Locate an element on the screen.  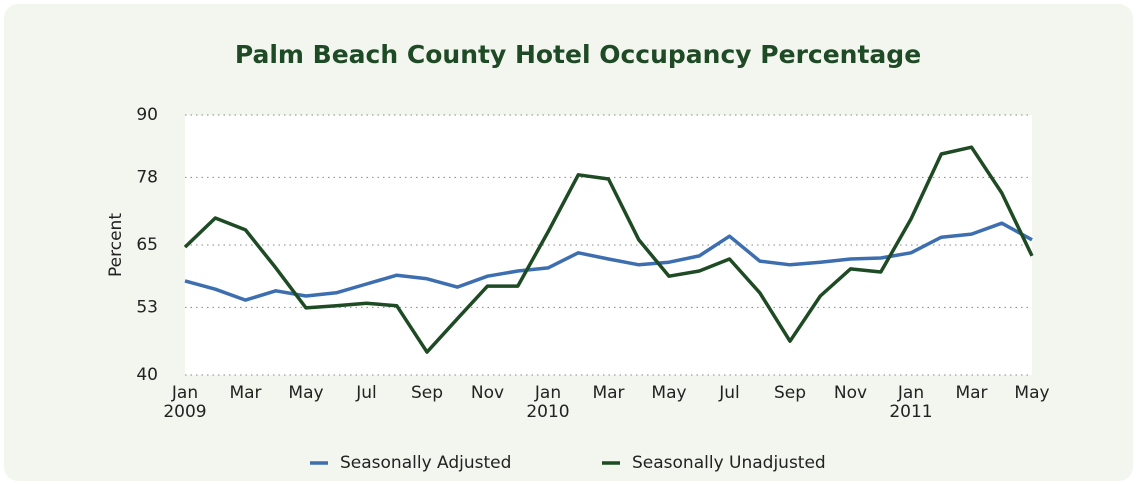
y-tick-label: 90 is located at coordinates (147, 115).